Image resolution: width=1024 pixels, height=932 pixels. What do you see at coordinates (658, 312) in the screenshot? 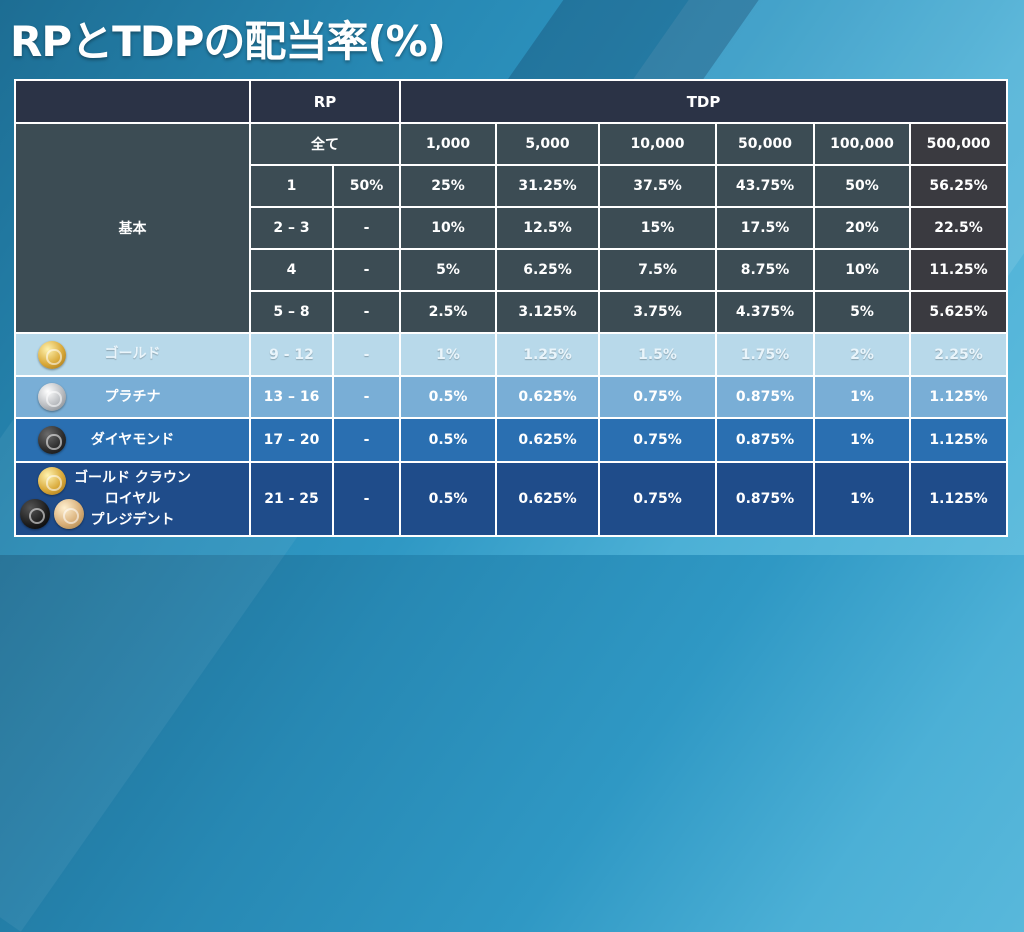
I see `tdp-rate: 3.75%` at bounding box center [658, 312].